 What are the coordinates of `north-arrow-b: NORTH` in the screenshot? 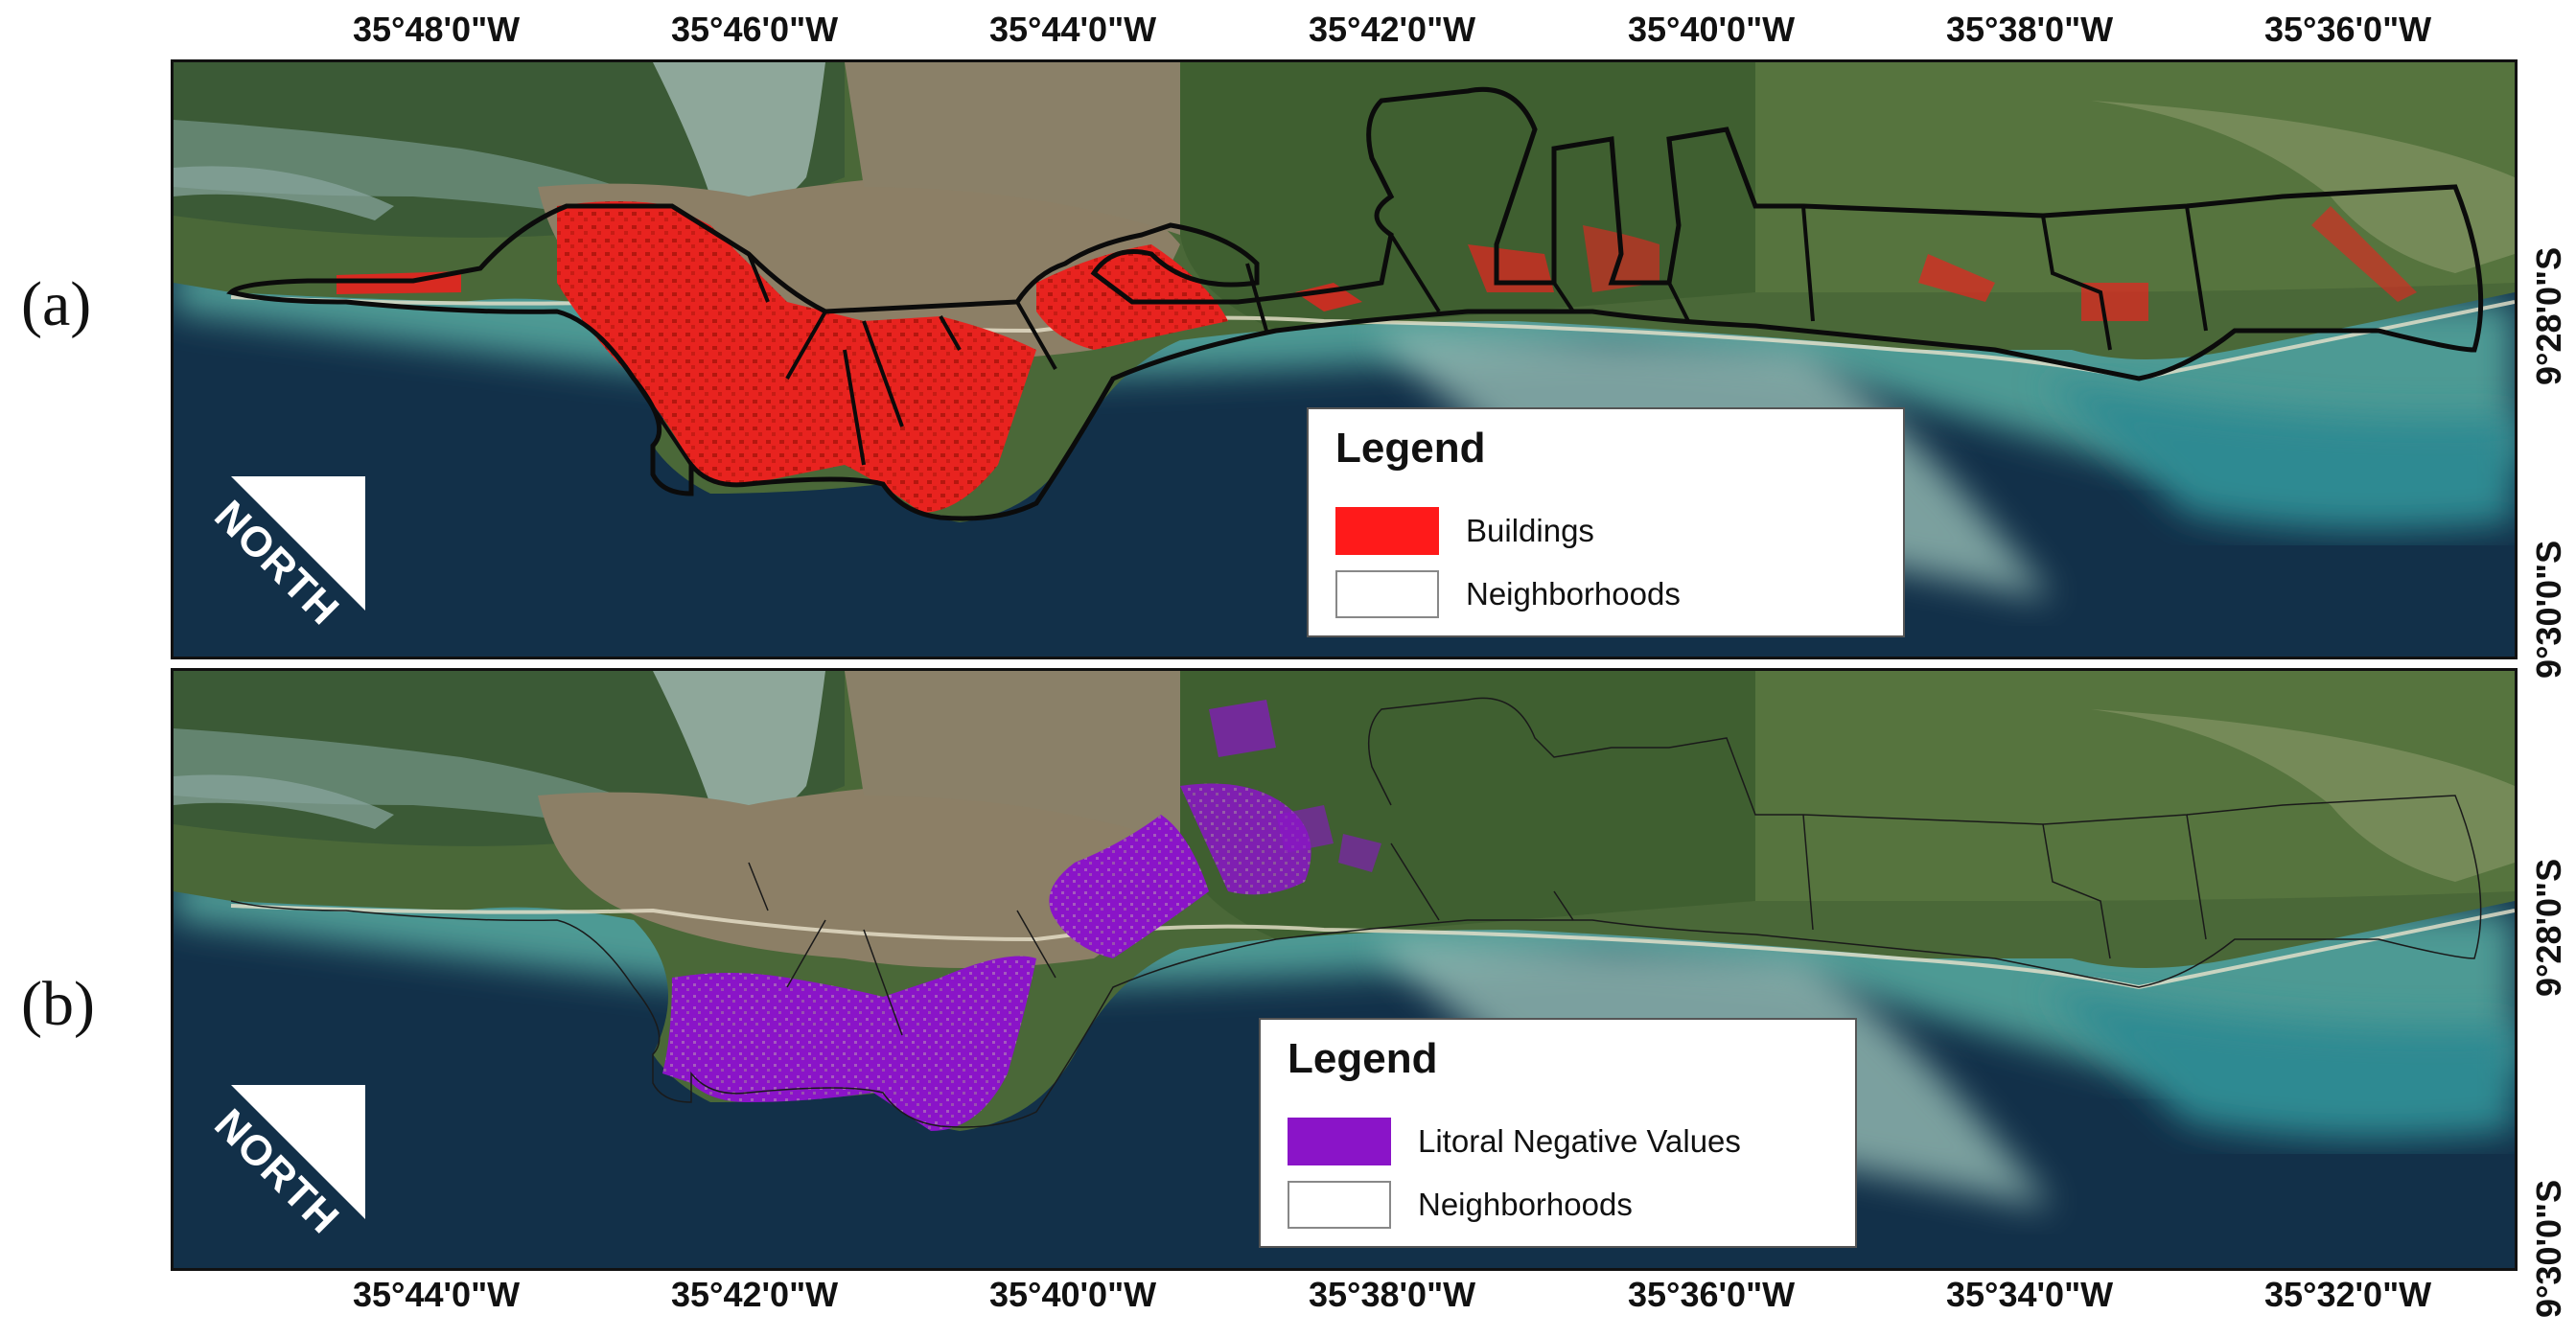 It's located at (288, 1159).